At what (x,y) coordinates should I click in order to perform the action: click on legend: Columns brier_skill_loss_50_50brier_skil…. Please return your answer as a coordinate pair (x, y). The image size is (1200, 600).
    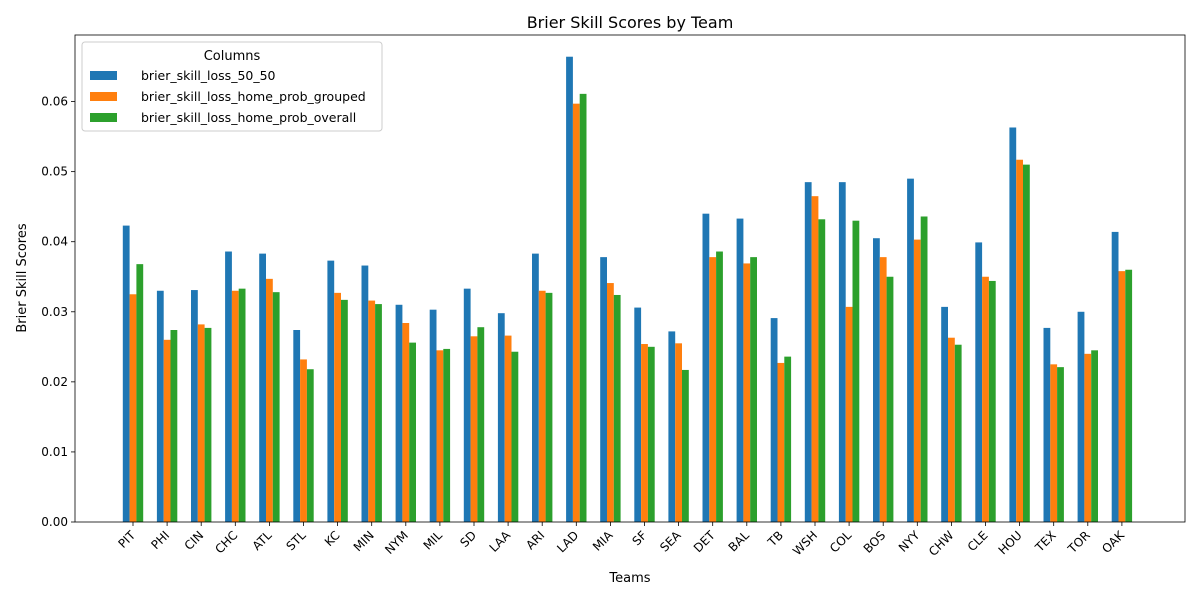
    Looking at the image, I should click on (232, 86).